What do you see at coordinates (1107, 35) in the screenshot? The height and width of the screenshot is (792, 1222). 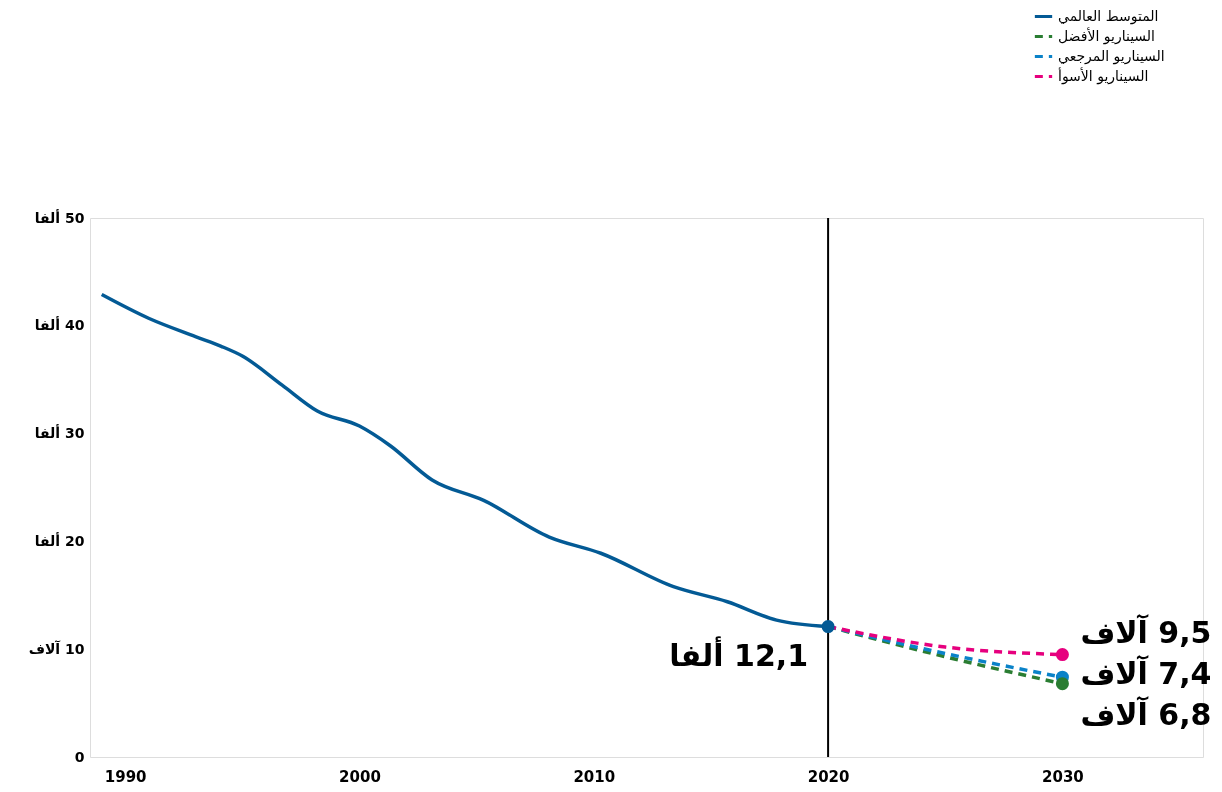 I see `legend-label: السيناريو الأفضل` at bounding box center [1107, 35].